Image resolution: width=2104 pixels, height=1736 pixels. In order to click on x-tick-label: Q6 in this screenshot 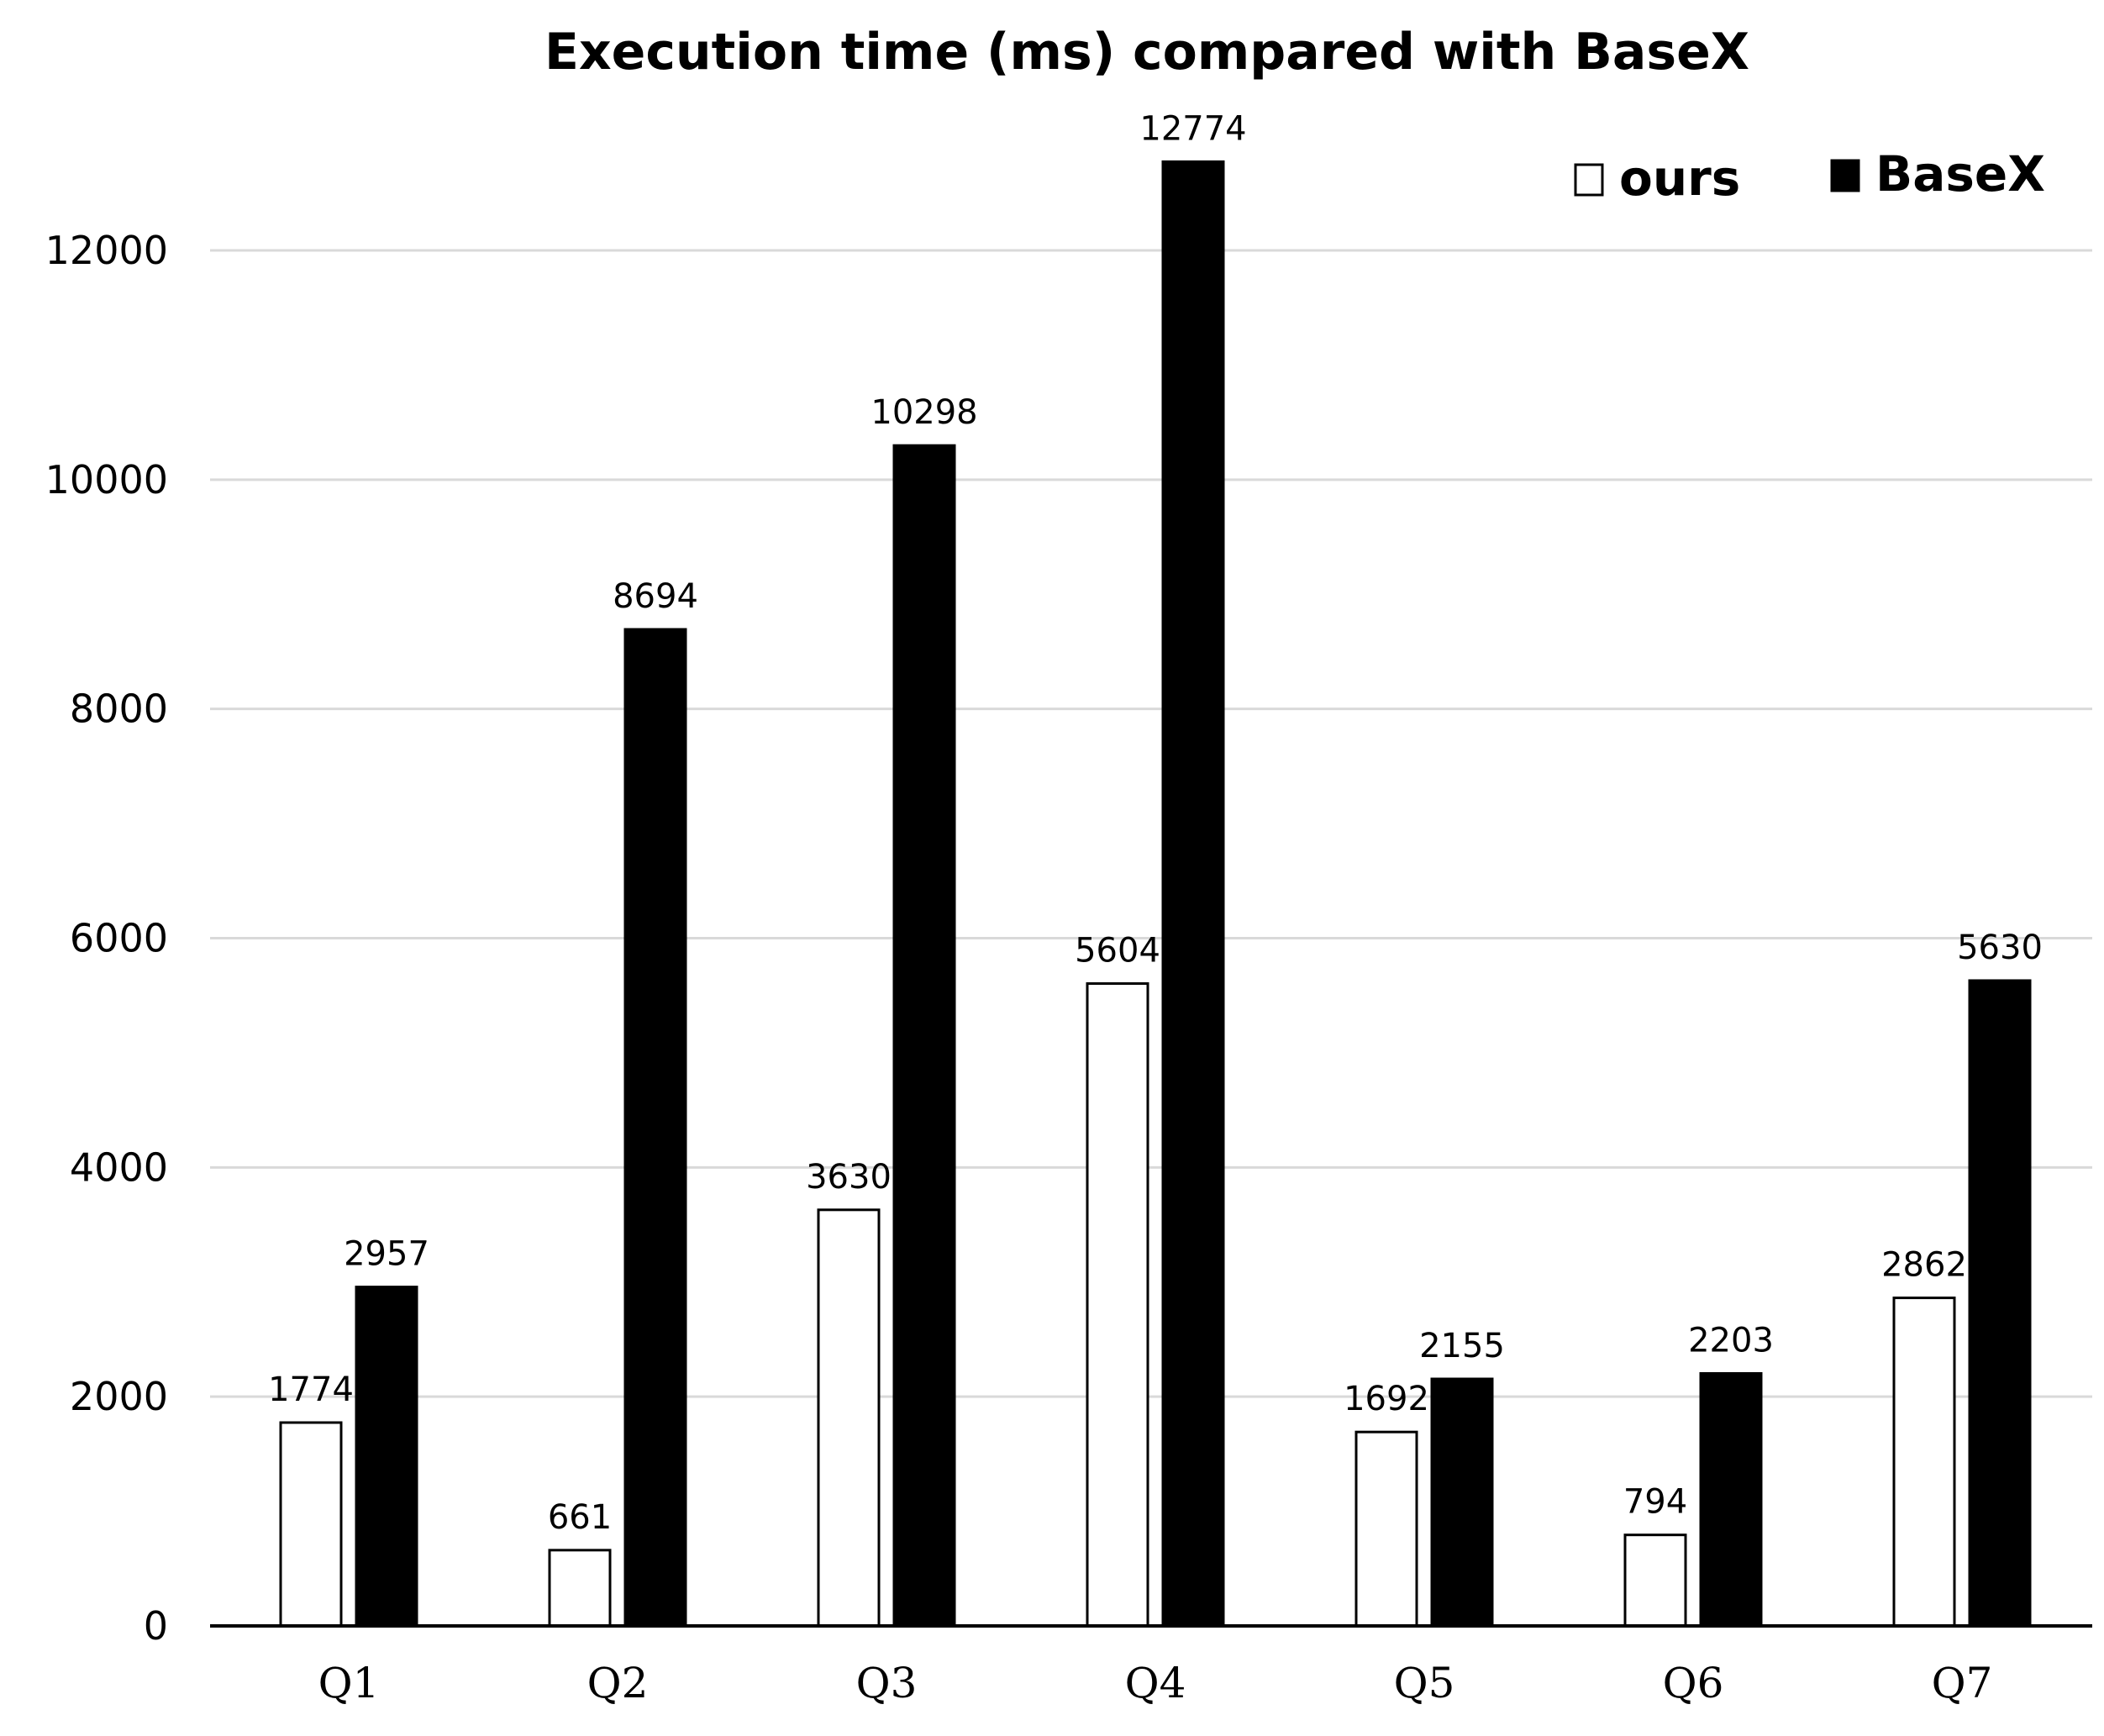, I will do `click(1693, 1683)`.